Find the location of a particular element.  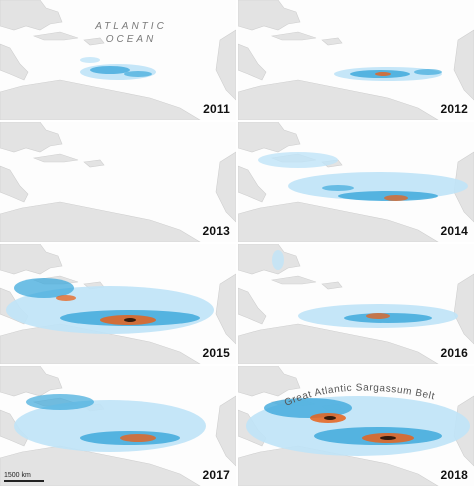

map-2011 is located at coordinates (118, 60).